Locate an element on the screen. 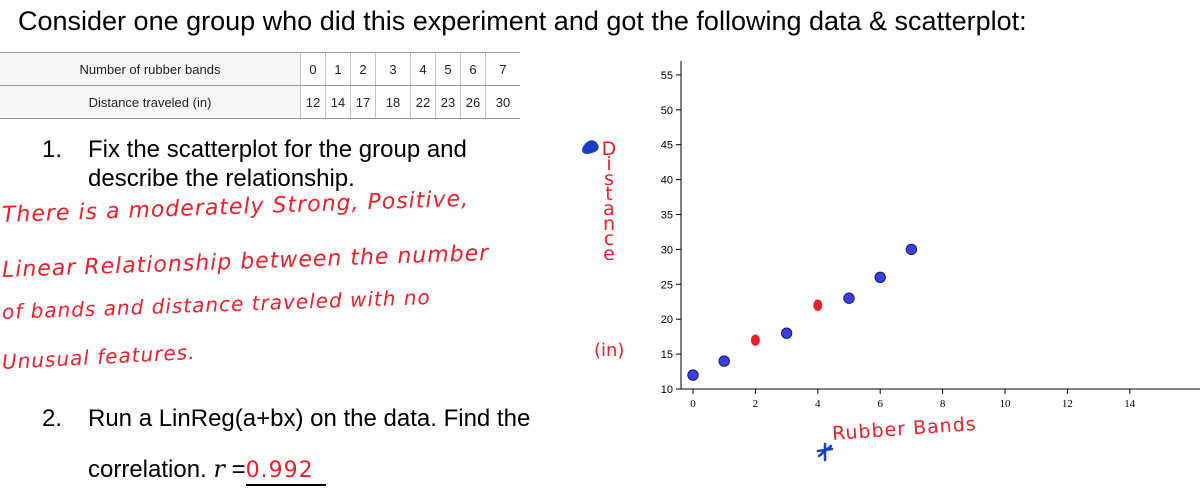 The image size is (1200, 490). letter: D is located at coordinates (609, 149).